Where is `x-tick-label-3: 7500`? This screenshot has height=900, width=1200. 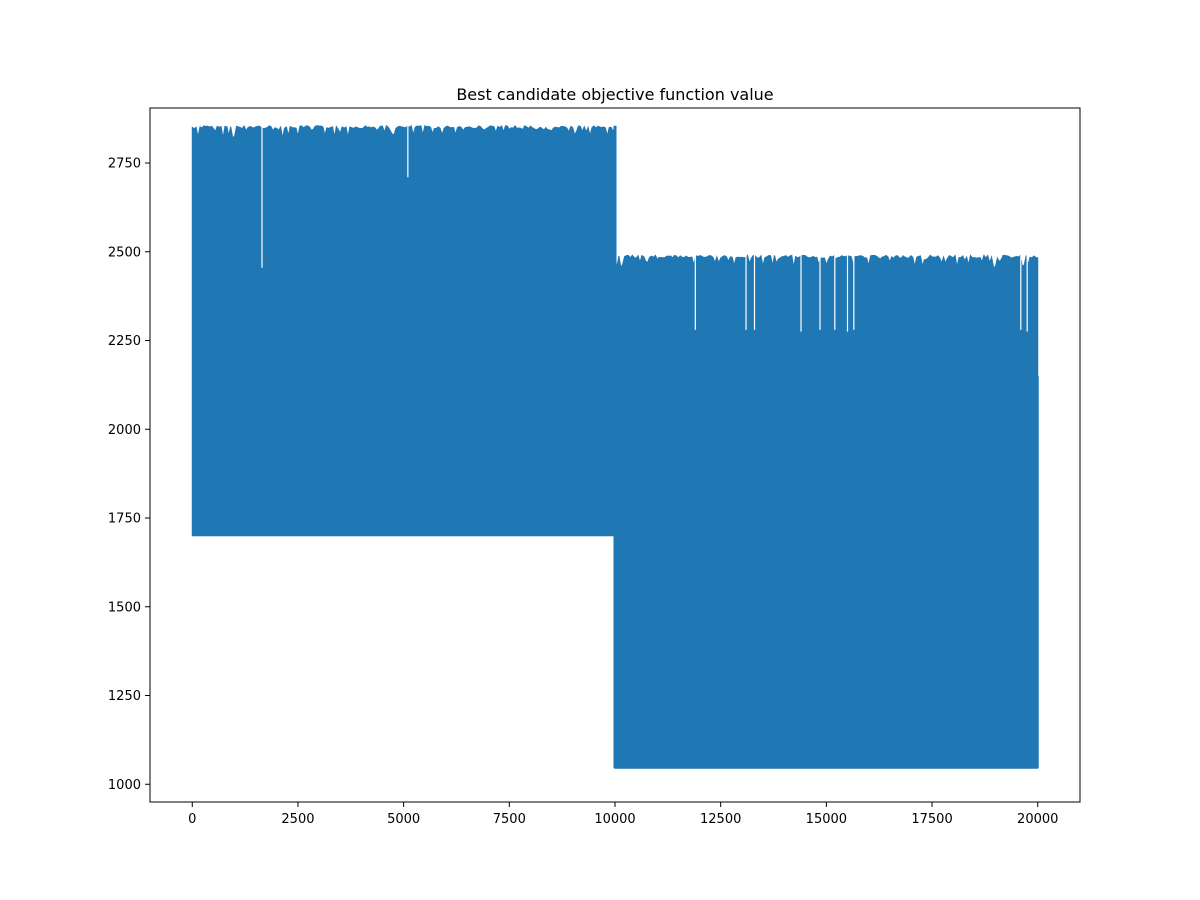 x-tick-label-3: 7500 is located at coordinates (509, 819).